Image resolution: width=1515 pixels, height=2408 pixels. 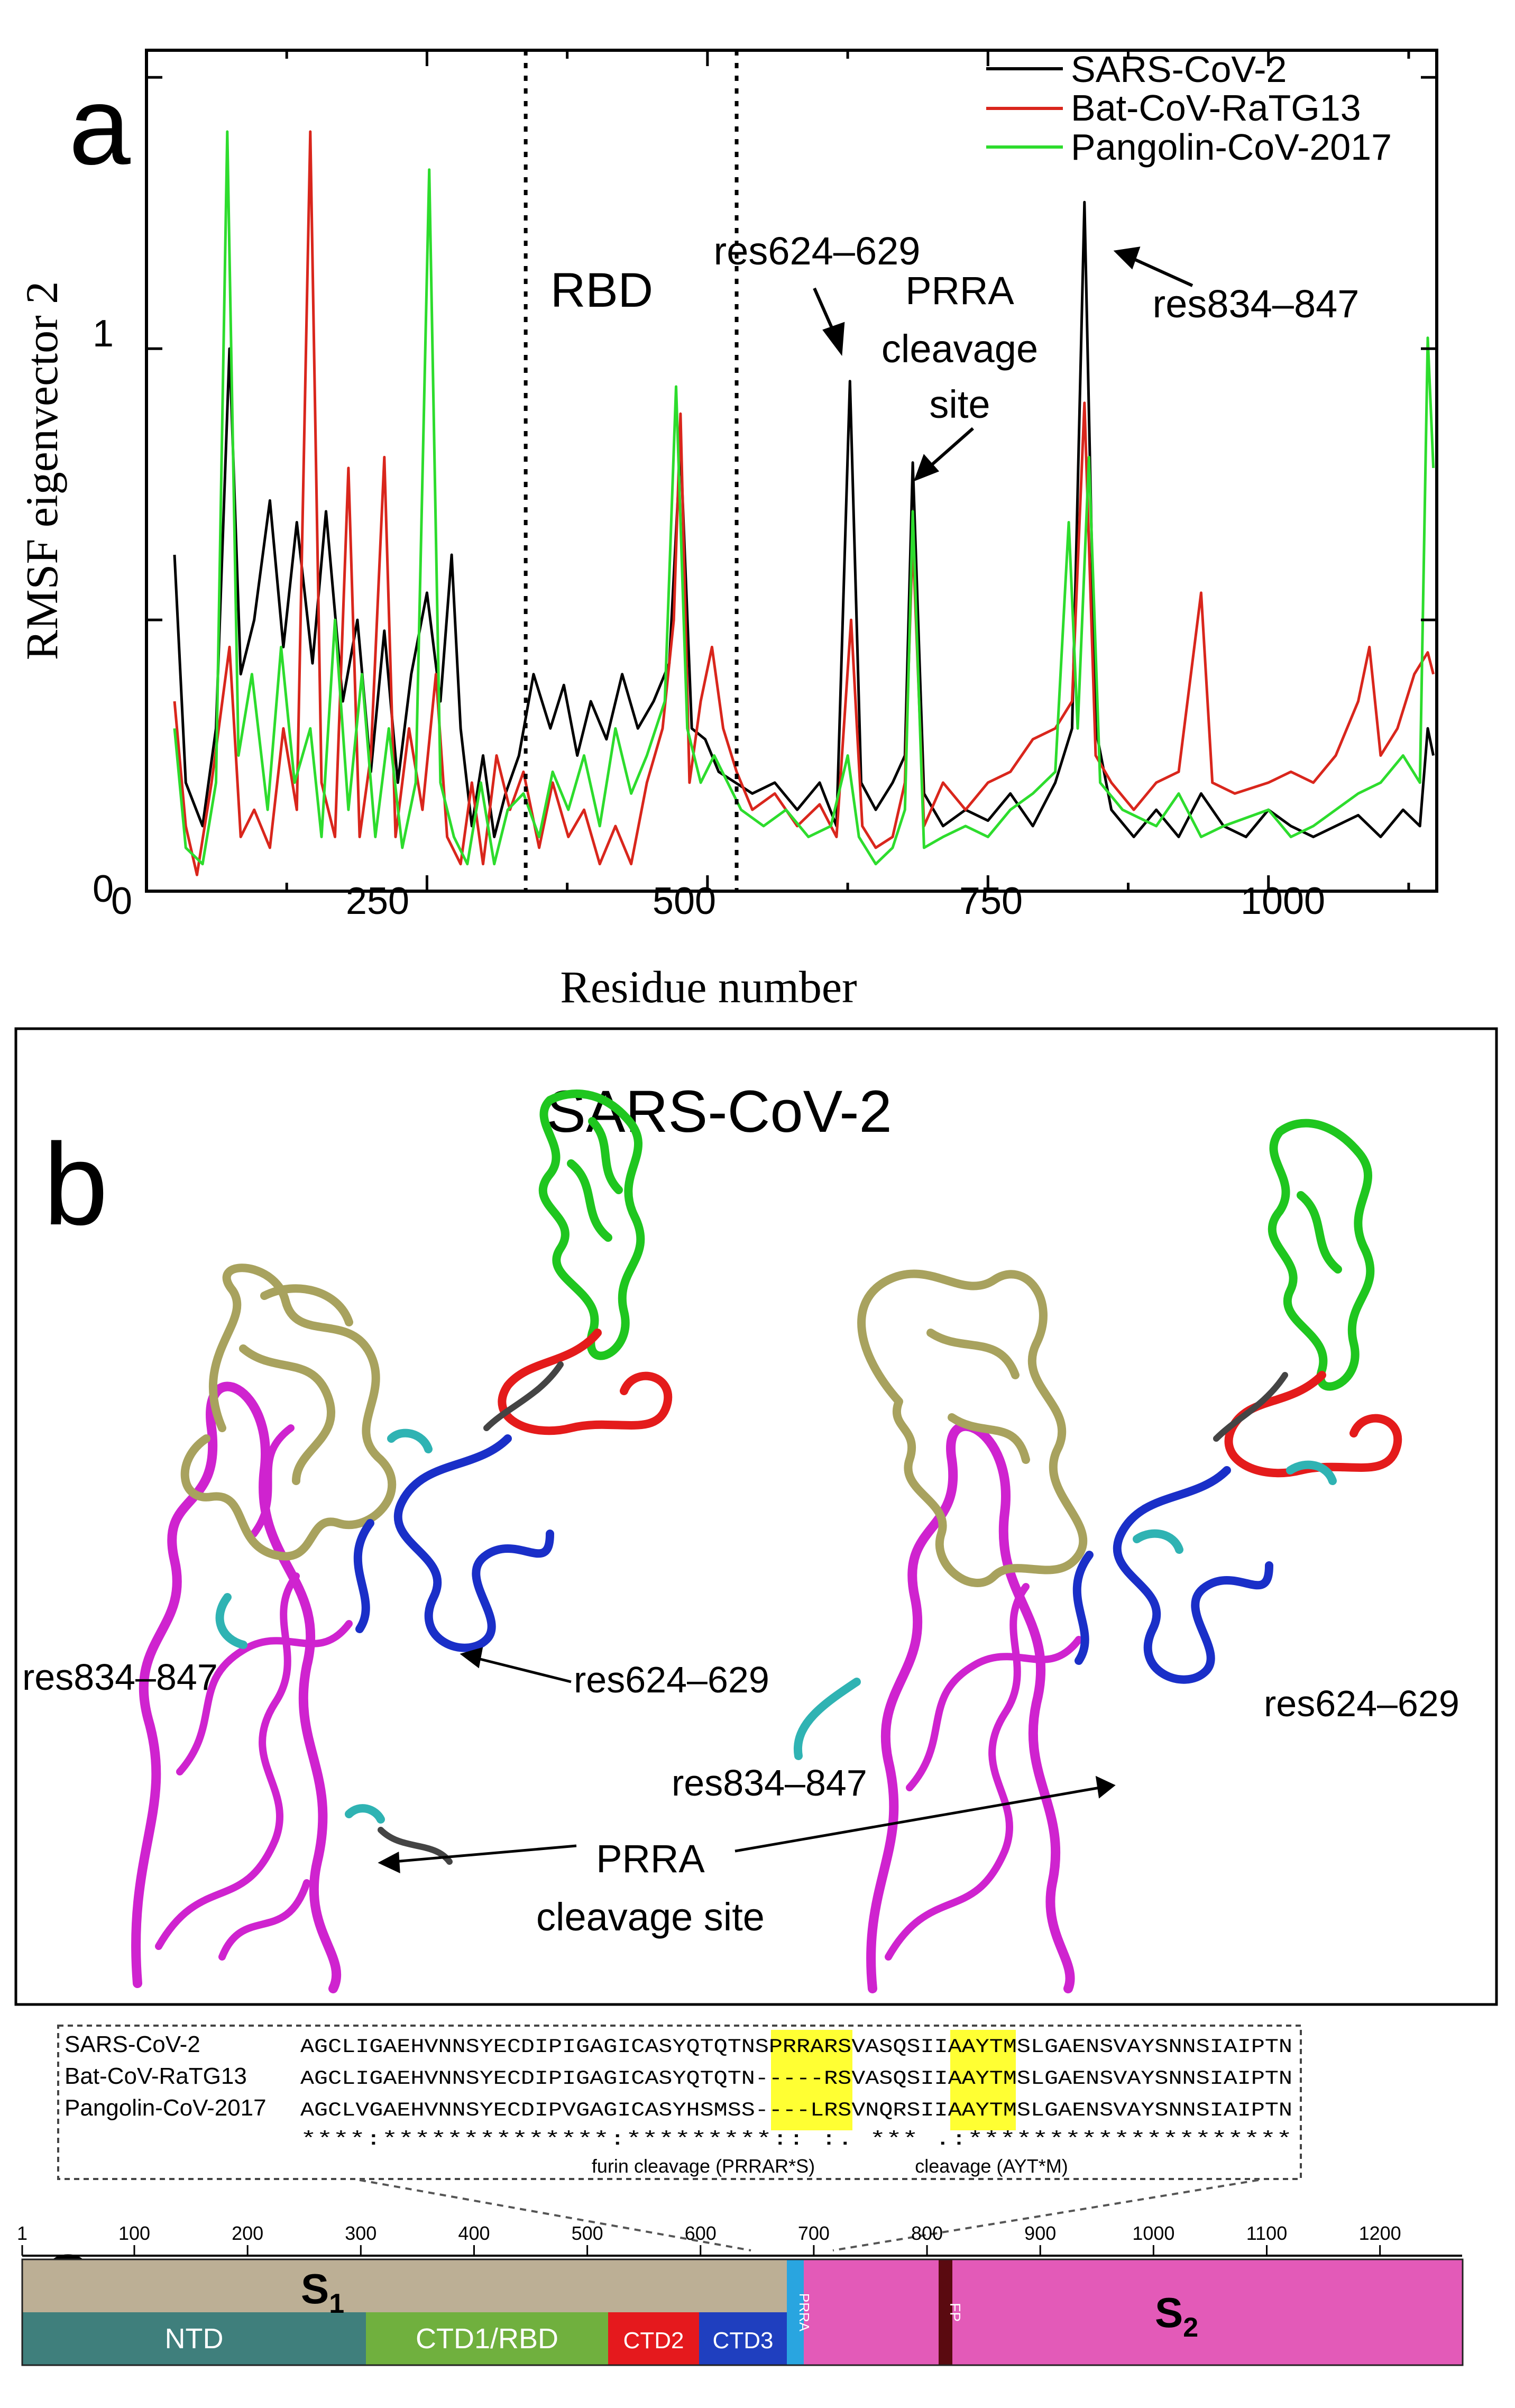 I want to click on legend-label-bat-cov: Bat-CoV-RaTG13, so click(x=1216, y=108).